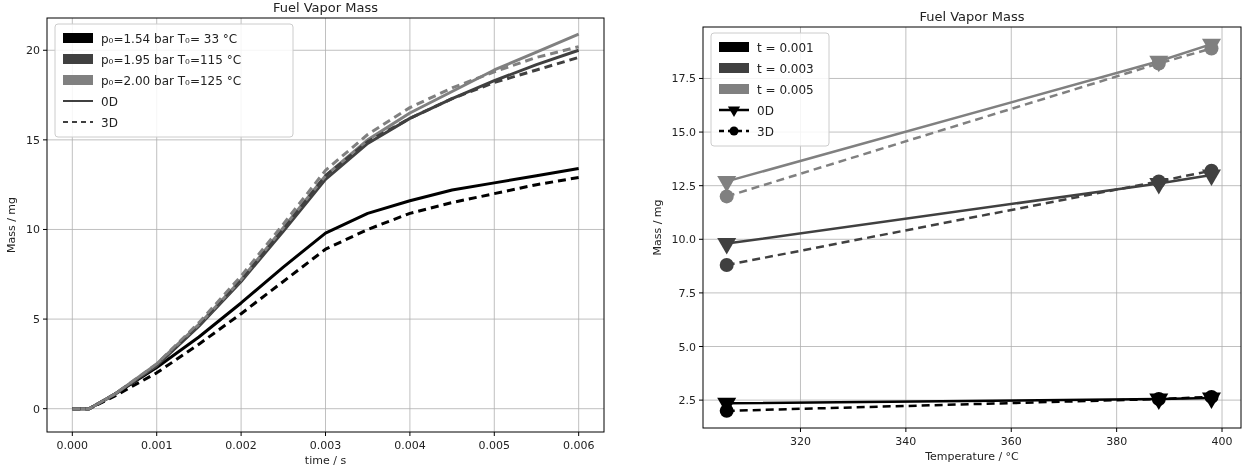 The image size is (1248, 472). What do you see at coordinates (241, 445) in the screenshot?
I see `x-tick-label: 0.002` at bounding box center [241, 445].